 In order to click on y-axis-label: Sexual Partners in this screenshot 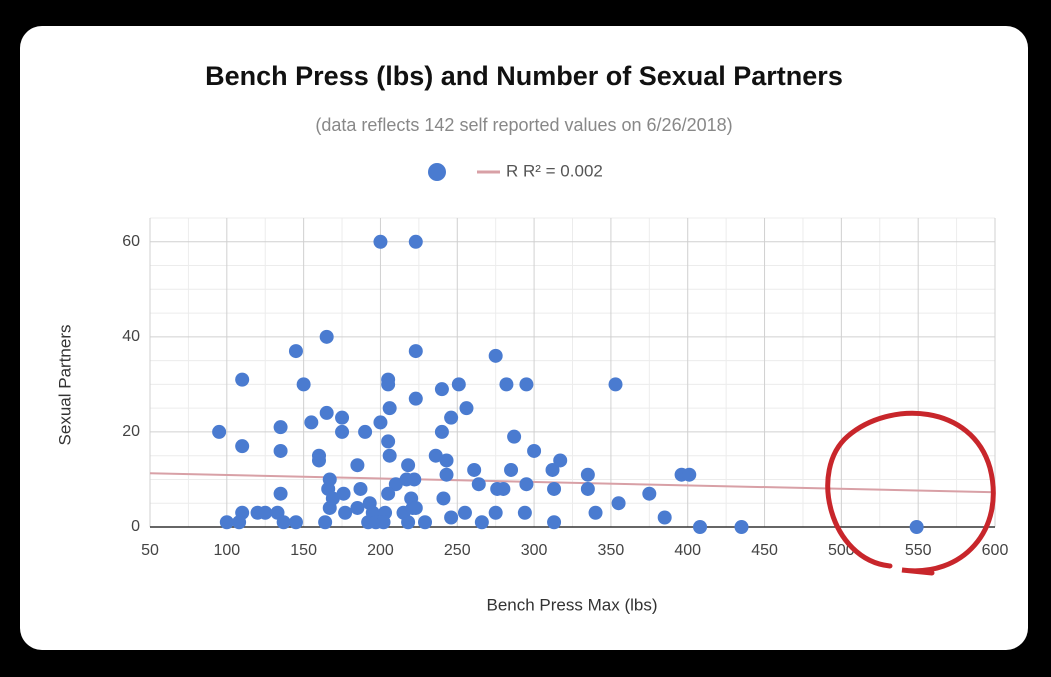, I will do `click(64, 385)`.